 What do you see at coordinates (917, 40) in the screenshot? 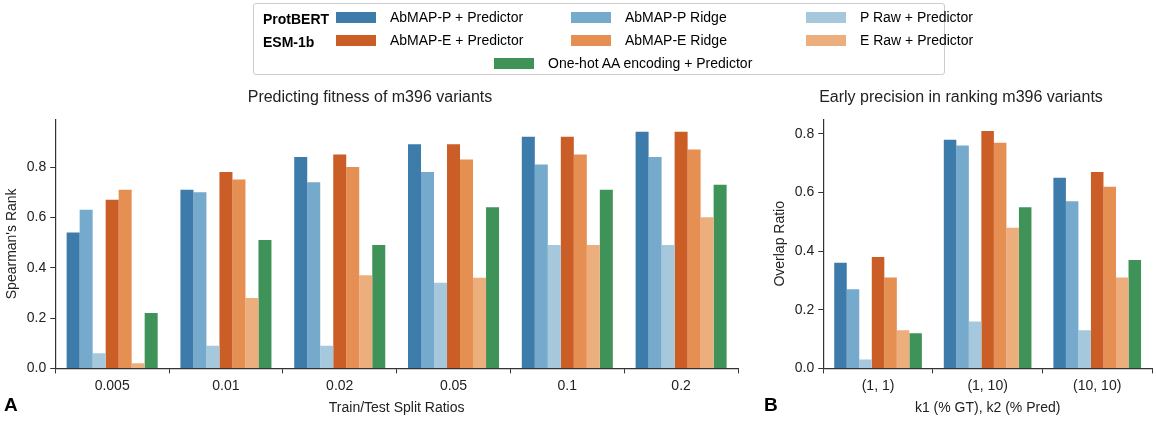
I see `legend-label: E Raw + Predictor` at bounding box center [917, 40].